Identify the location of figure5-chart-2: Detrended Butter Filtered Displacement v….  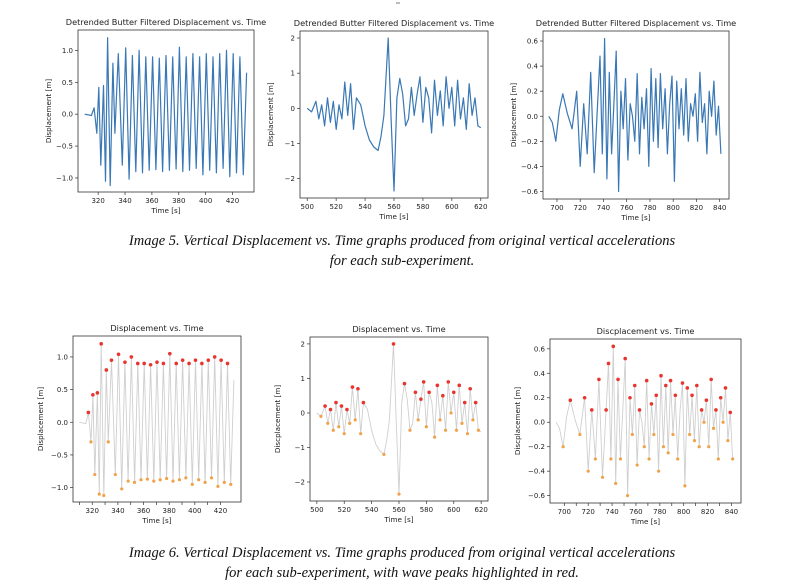
(384, 118).